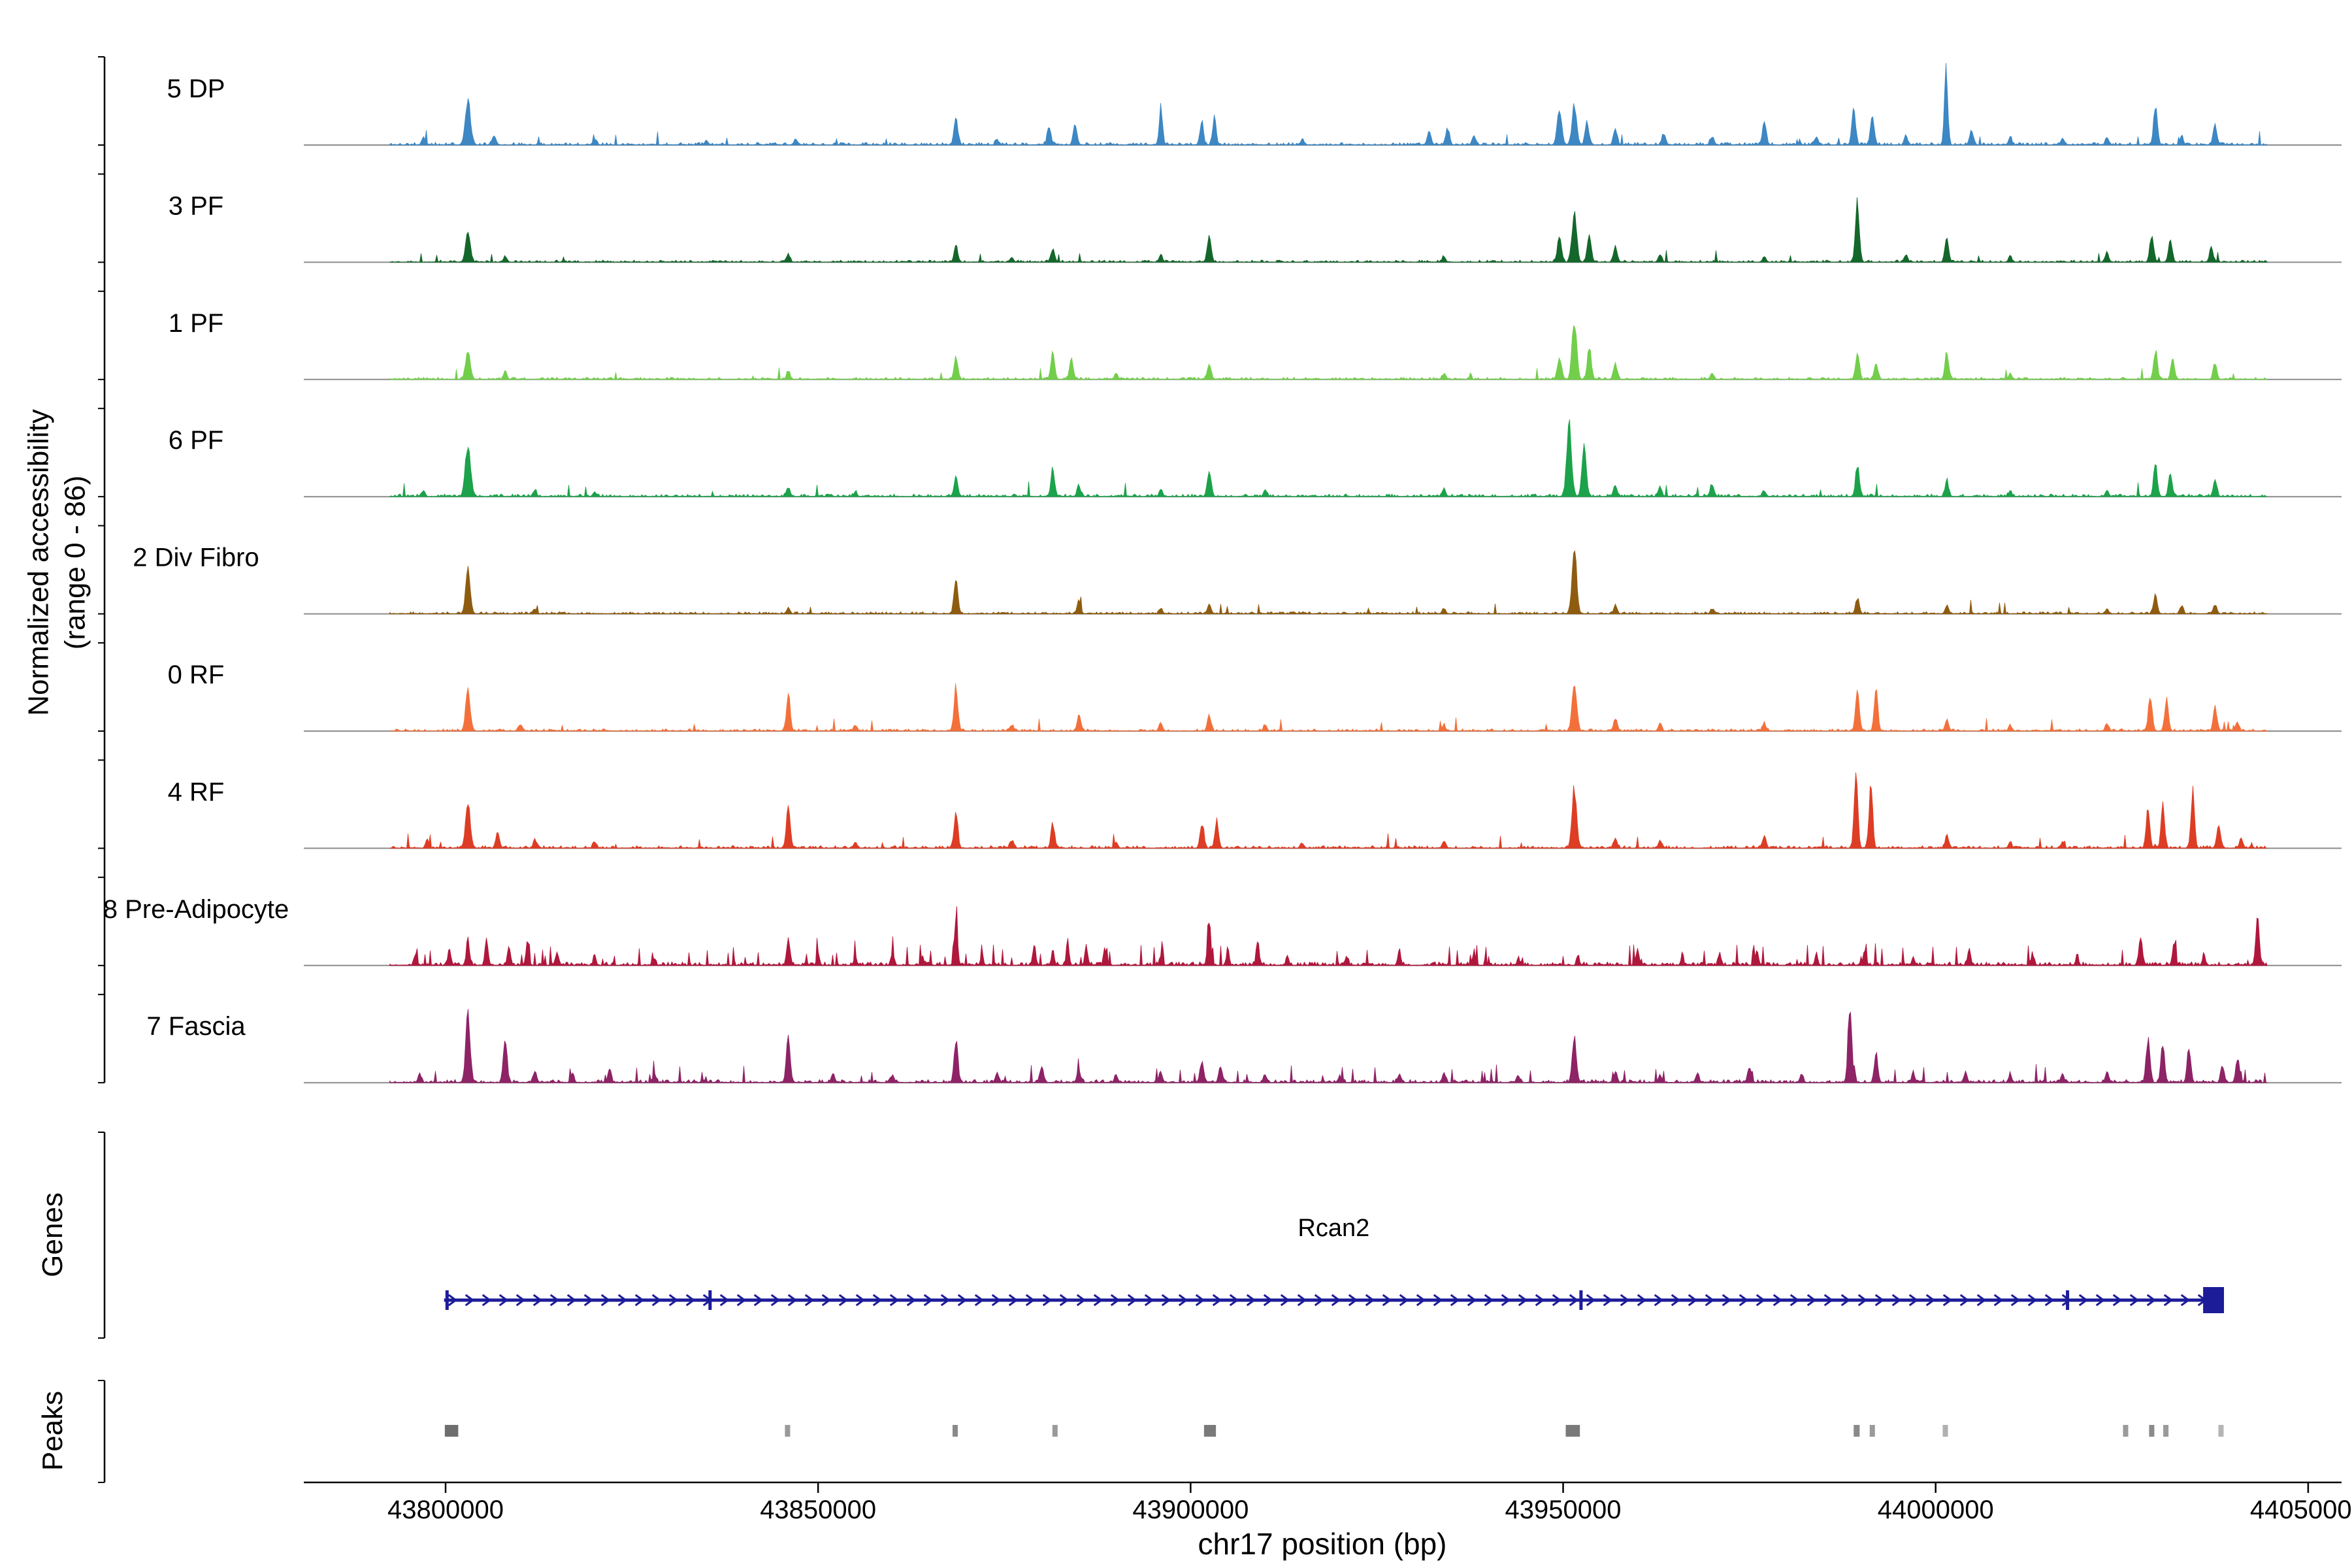  What do you see at coordinates (196, 791) in the screenshot?
I see `track-label: 4 RF` at bounding box center [196, 791].